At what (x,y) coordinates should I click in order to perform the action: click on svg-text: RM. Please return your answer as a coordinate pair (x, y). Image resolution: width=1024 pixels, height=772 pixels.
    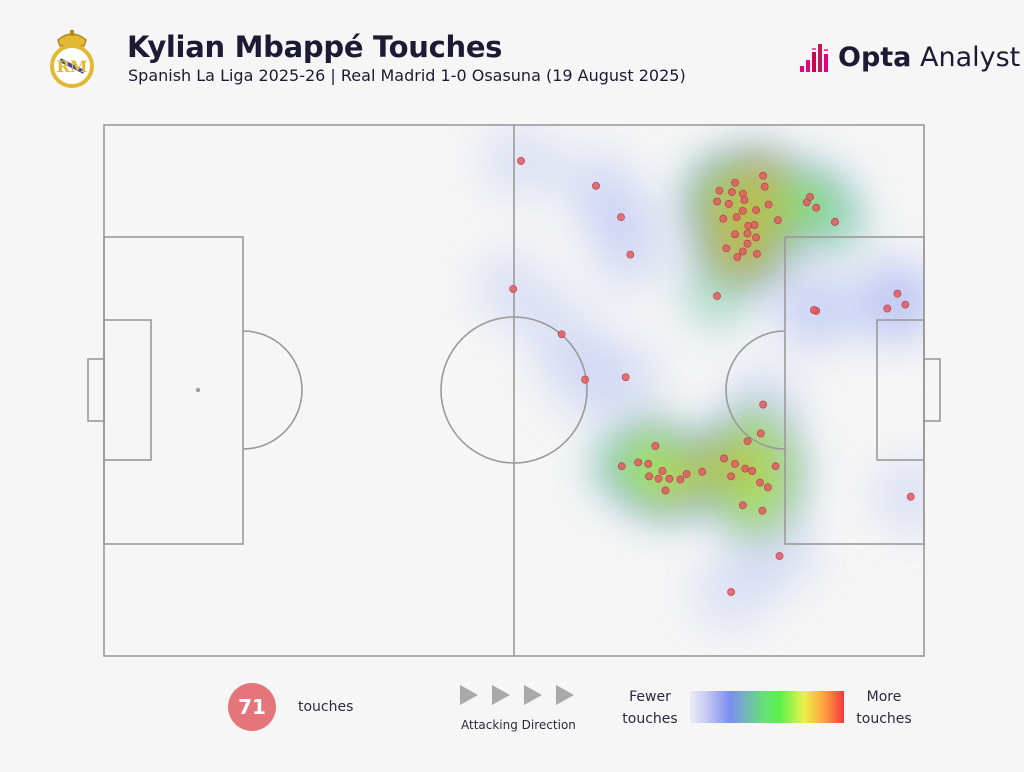
    Looking at the image, I should click on (71, 66).